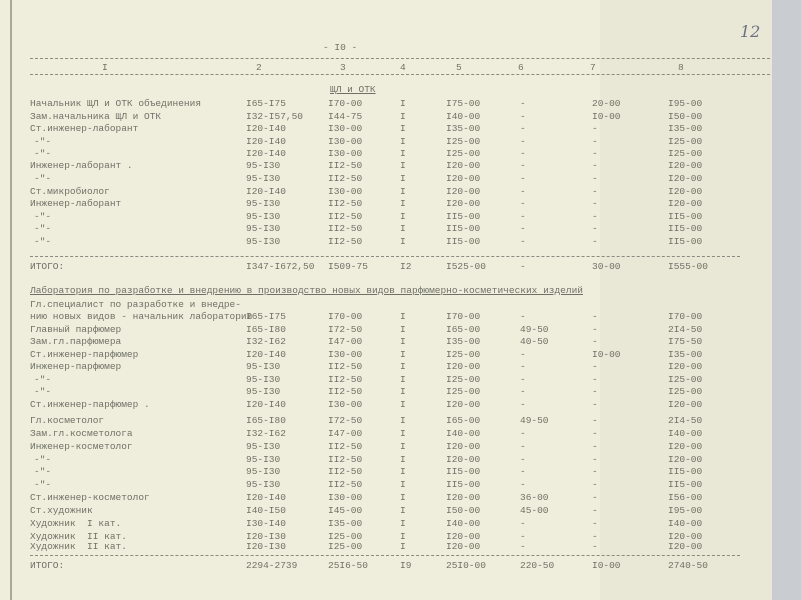 This screenshot has height=600, width=801. Describe the element at coordinates (606, 565) in the screenshot. I see `cell-col-7: I0-00` at that location.